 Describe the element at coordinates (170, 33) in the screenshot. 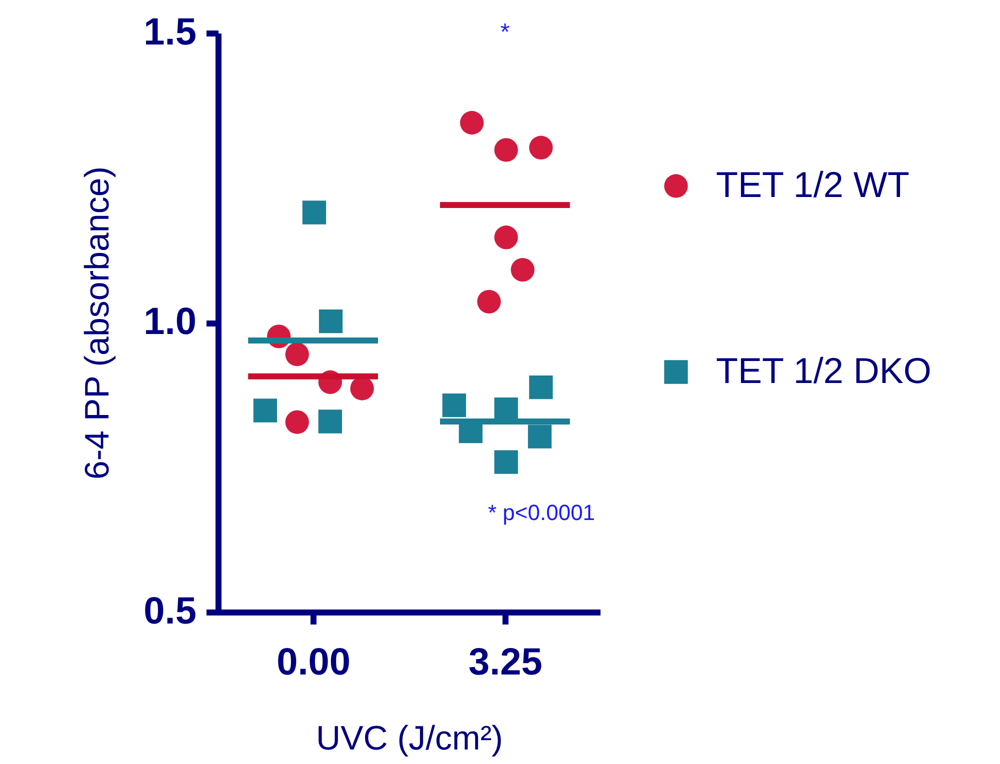

I see `y-tick-label: 1.5` at that location.